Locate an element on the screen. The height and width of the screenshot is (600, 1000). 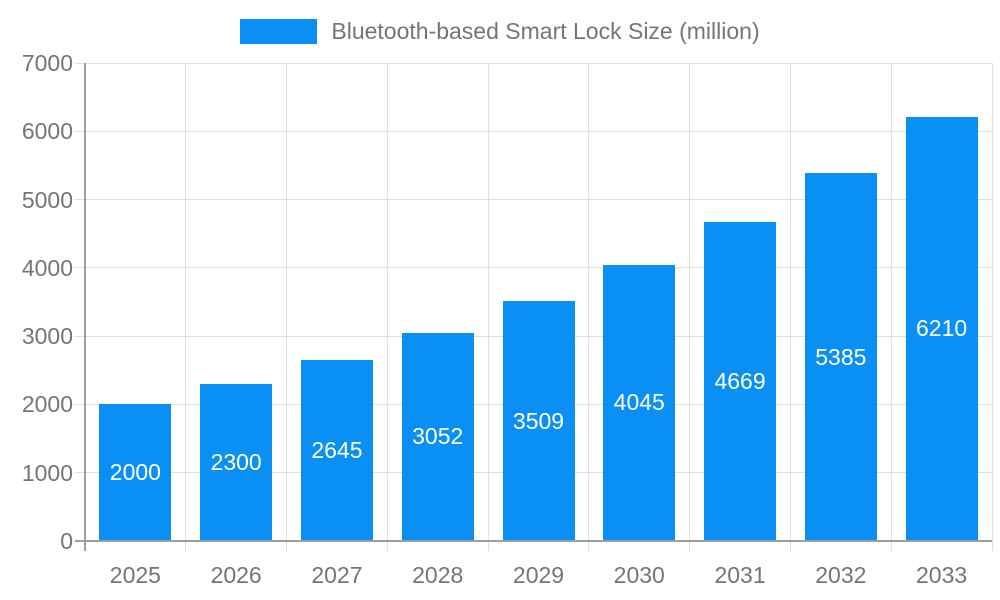
bar-value-label: 4045 is located at coordinates (639, 402).